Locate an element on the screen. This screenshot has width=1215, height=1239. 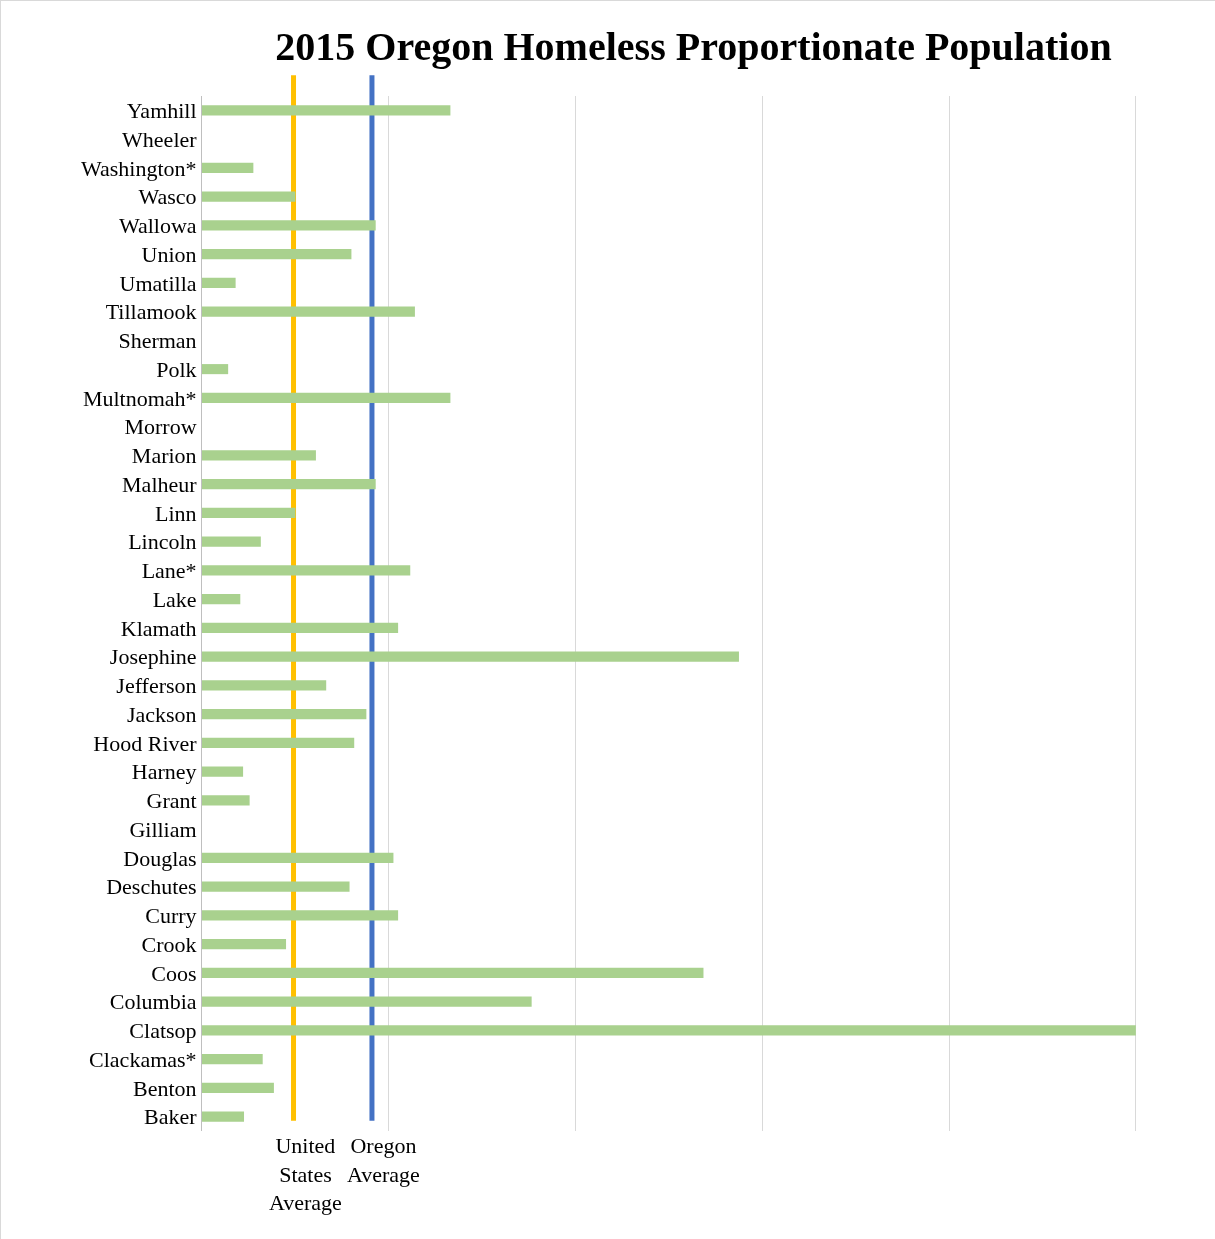
y-tick-label: Curry is located at coordinates (171, 916).